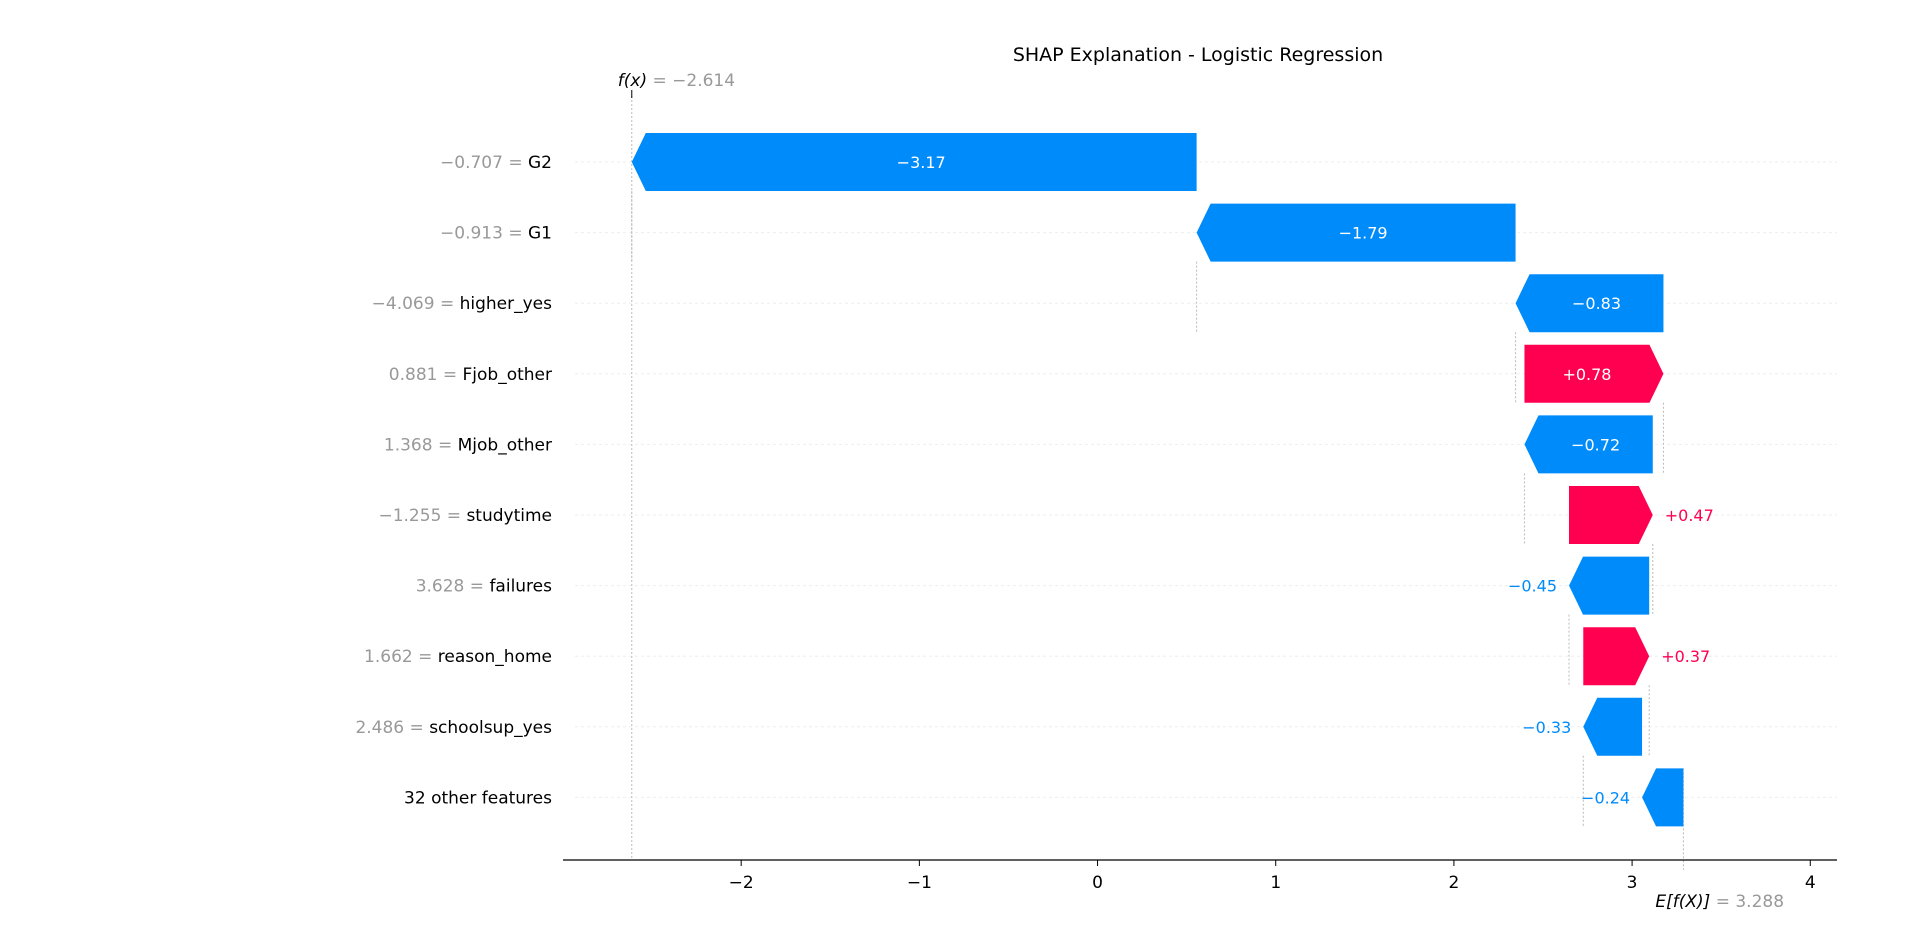 Image resolution: width=1907 pixels, height=944 pixels. What do you see at coordinates (1200, 876) in the screenshot?
I see `x-axis: −2 −1 0 1 2 3 4` at bounding box center [1200, 876].